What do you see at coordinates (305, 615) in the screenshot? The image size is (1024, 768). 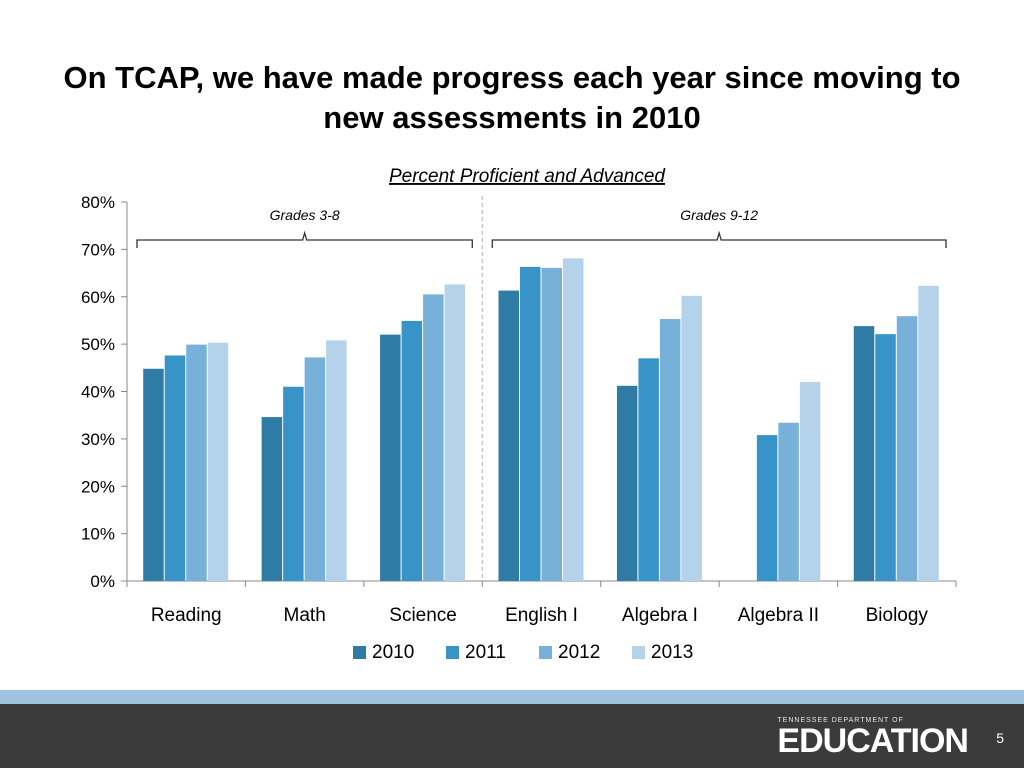 I see `x-category-label: Math` at bounding box center [305, 615].